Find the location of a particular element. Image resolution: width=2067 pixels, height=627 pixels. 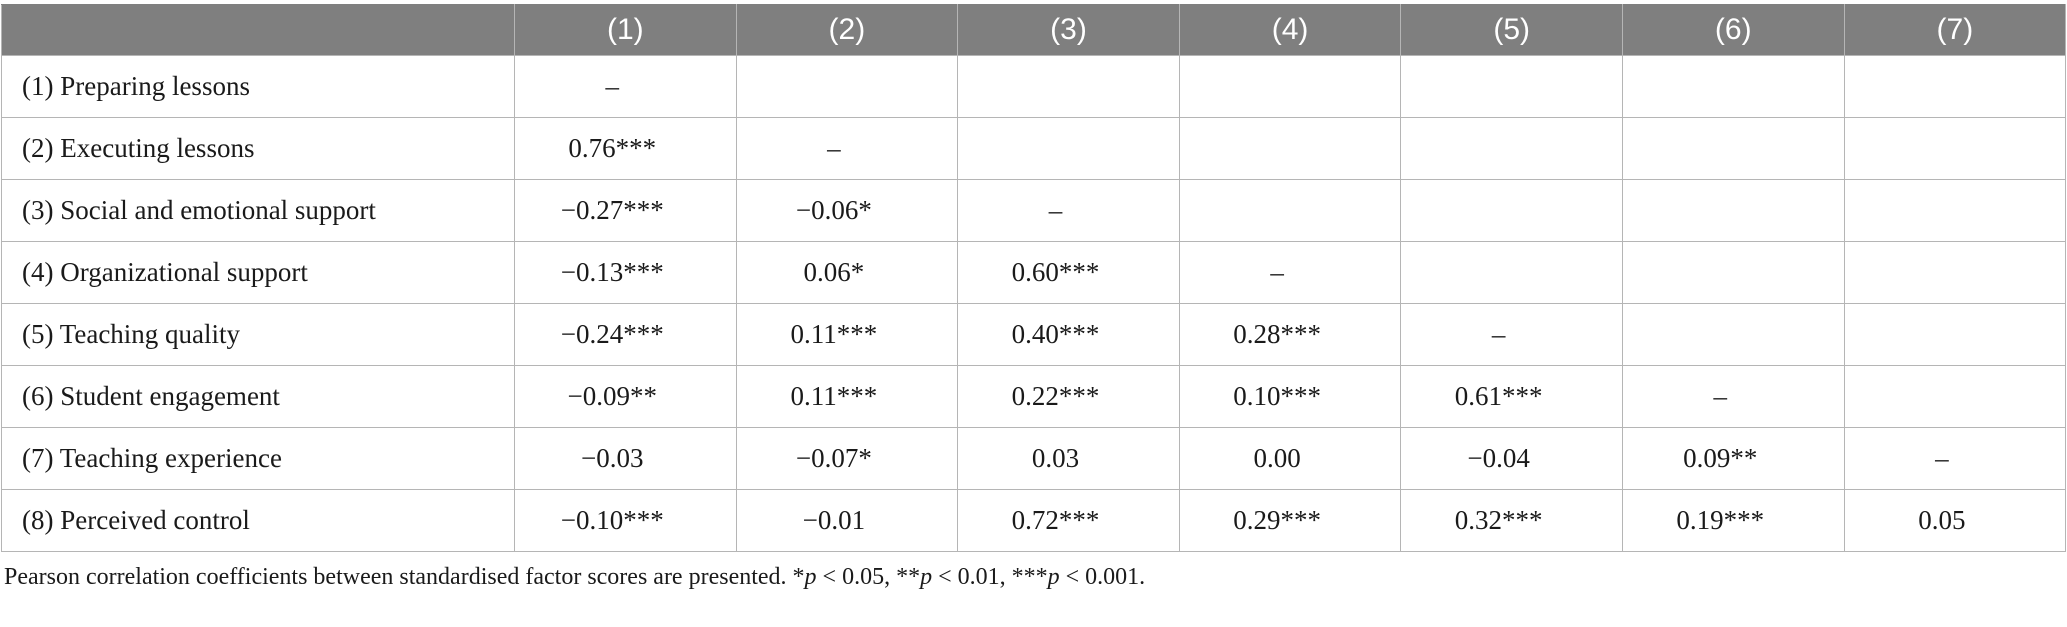

column-header: (3) is located at coordinates (1068, 30).